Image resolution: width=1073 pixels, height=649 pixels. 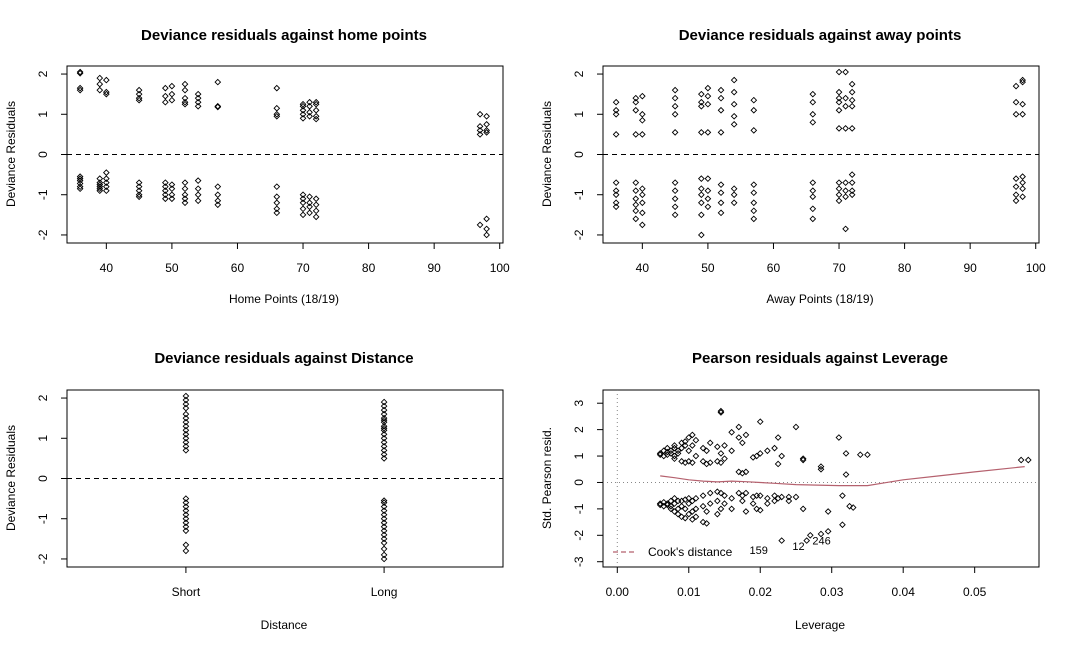 I want to click on y-axis-label: Deviance Residuals, so click(x=11, y=478).